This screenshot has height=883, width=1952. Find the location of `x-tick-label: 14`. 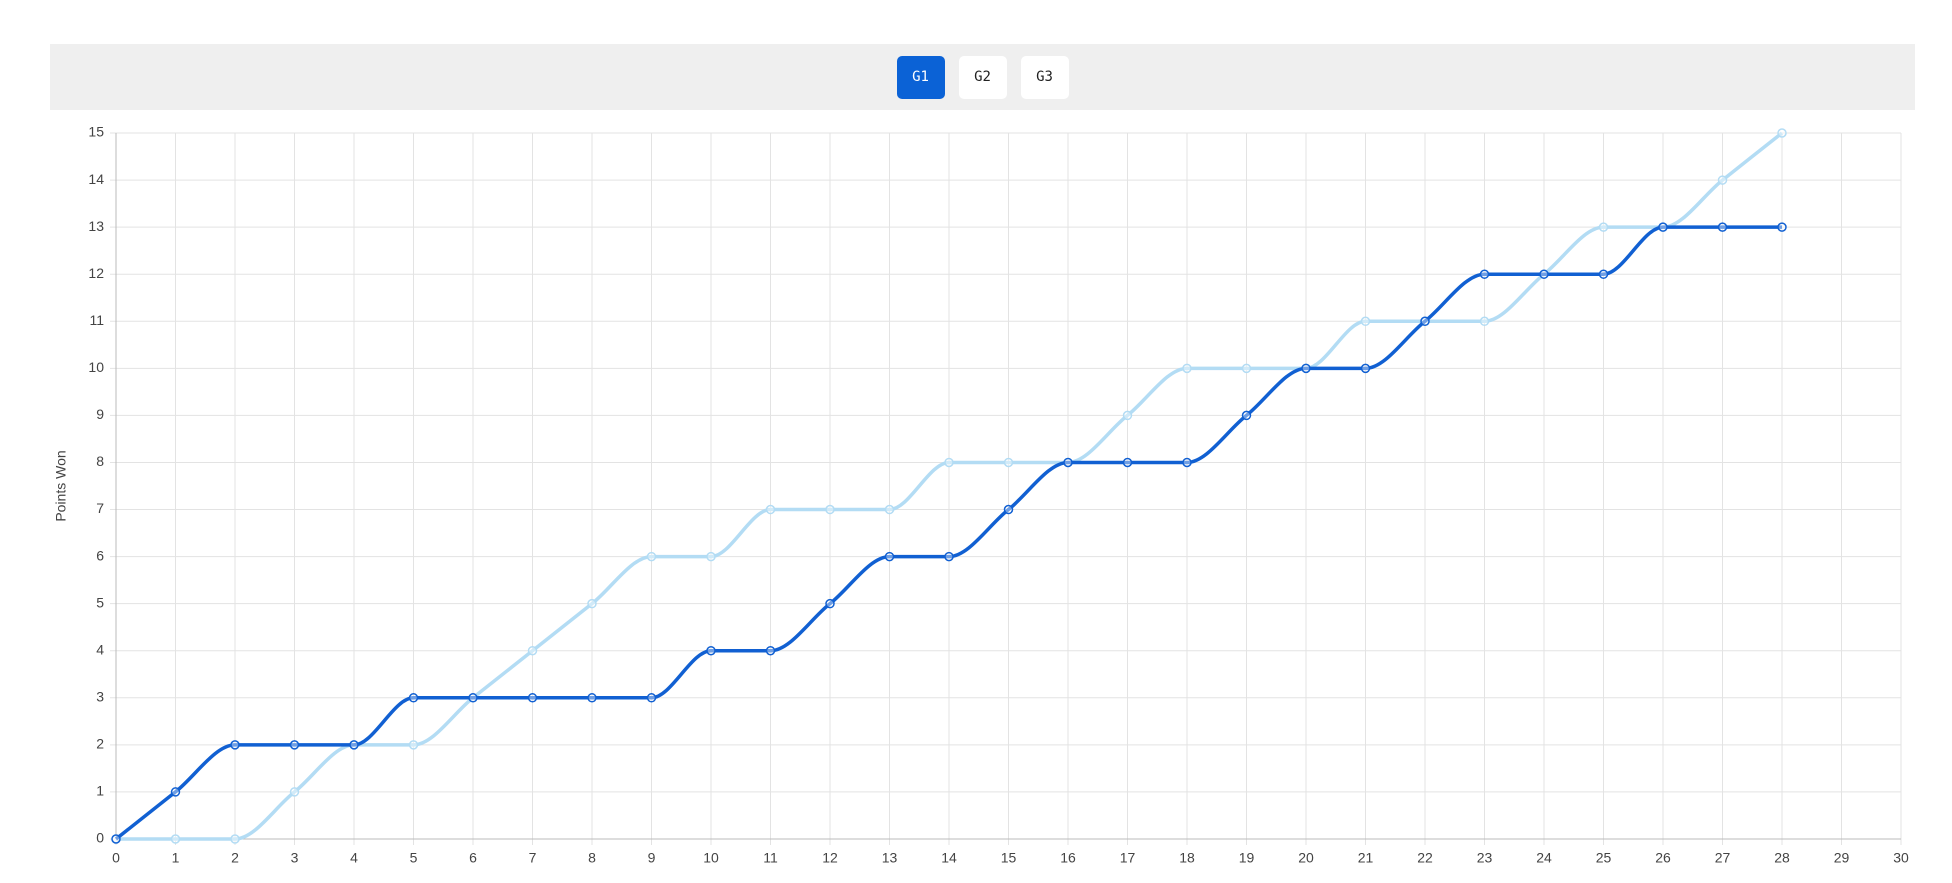

x-tick-label: 14 is located at coordinates (949, 858).